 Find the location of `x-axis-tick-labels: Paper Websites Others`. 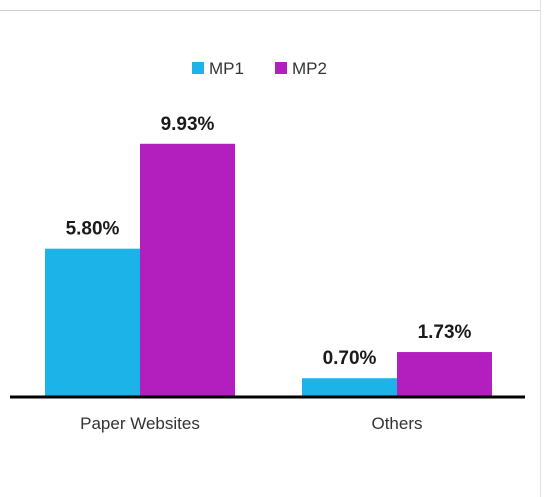

x-axis-tick-labels: Paper Websites Others is located at coordinates (251, 423).